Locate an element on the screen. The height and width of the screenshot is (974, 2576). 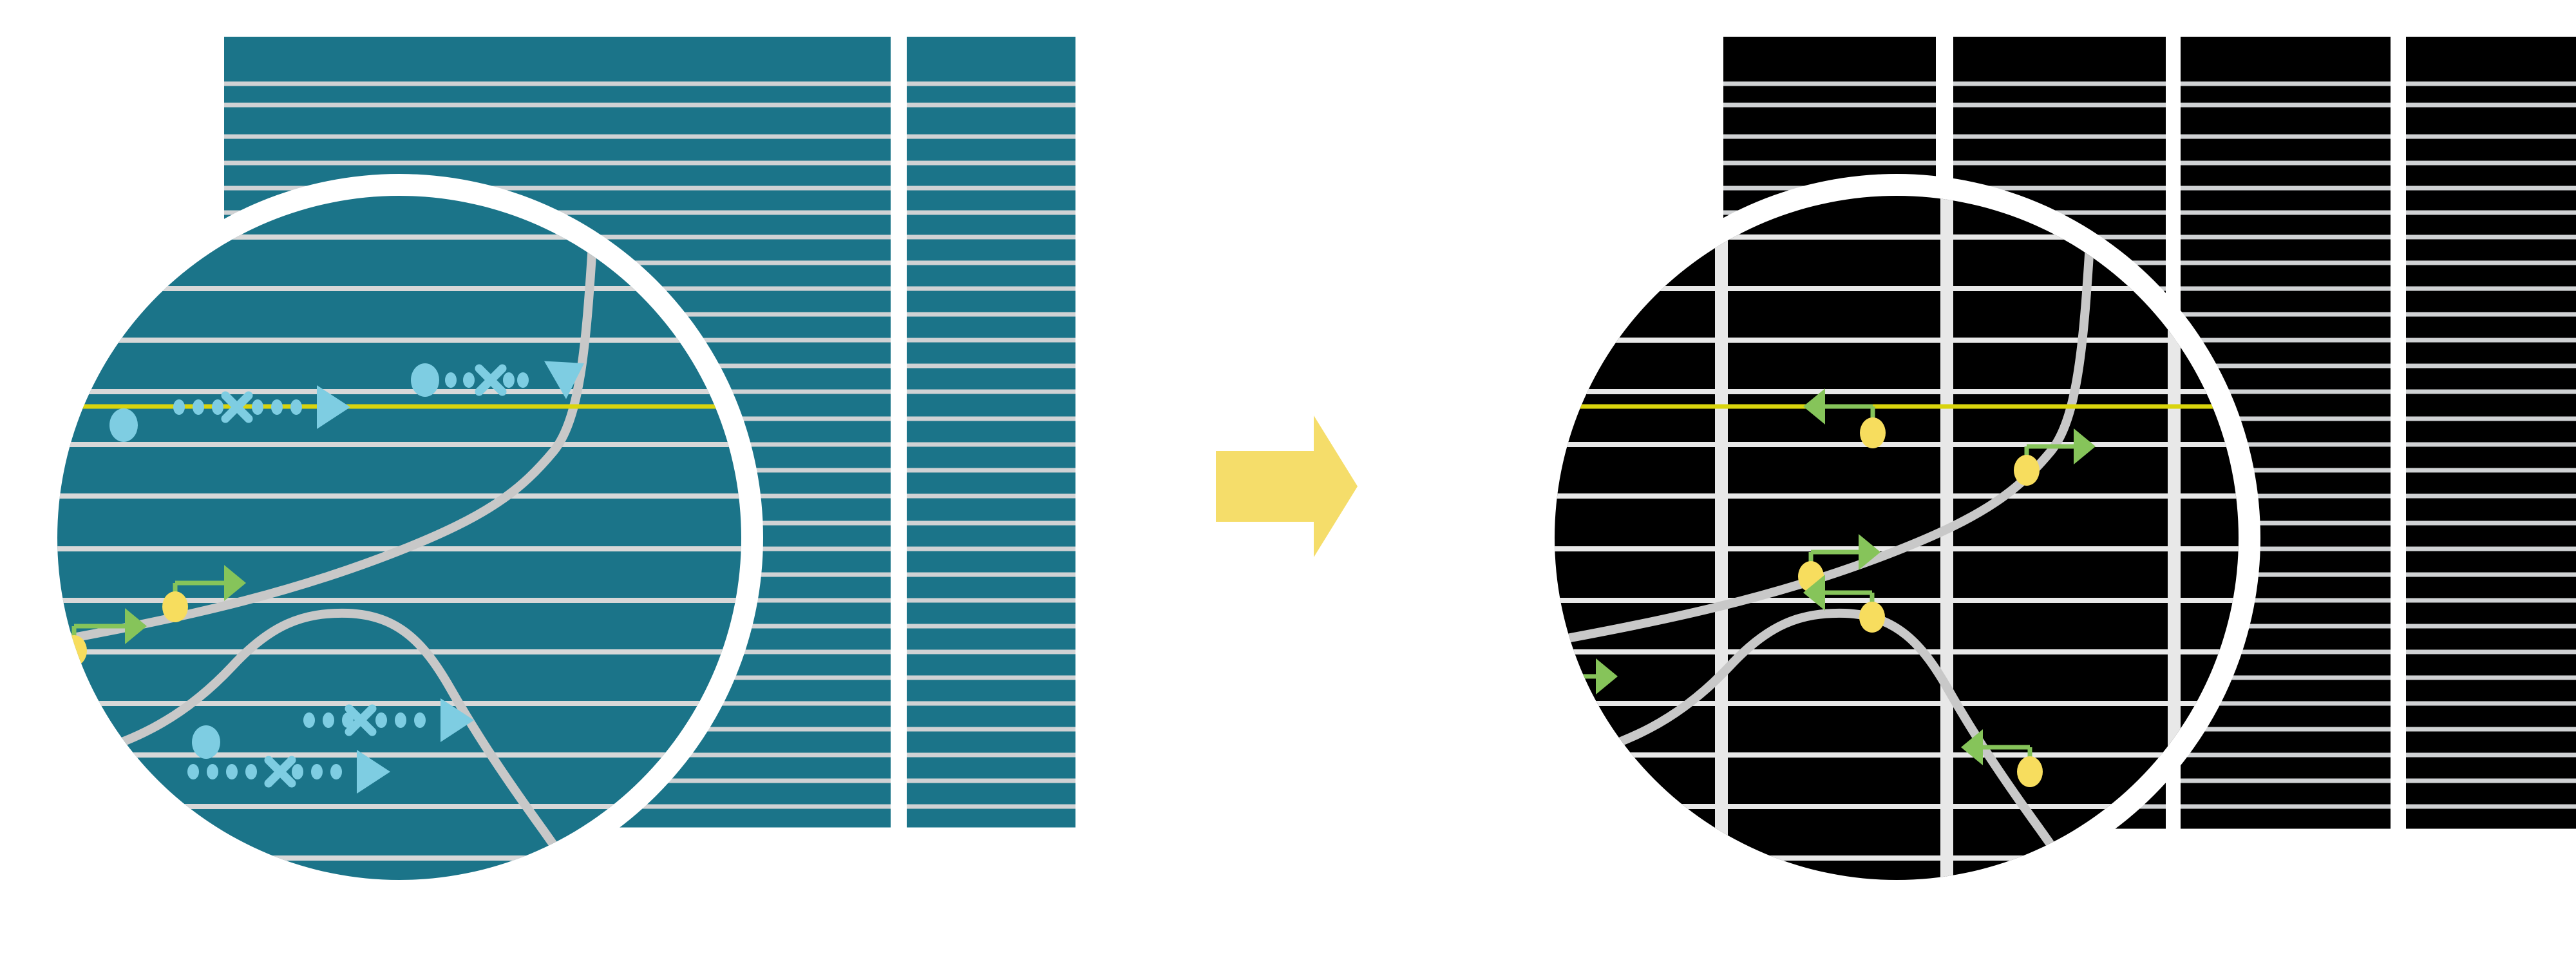
upper-gray-curve-line is located at coordinates (1824, 444).